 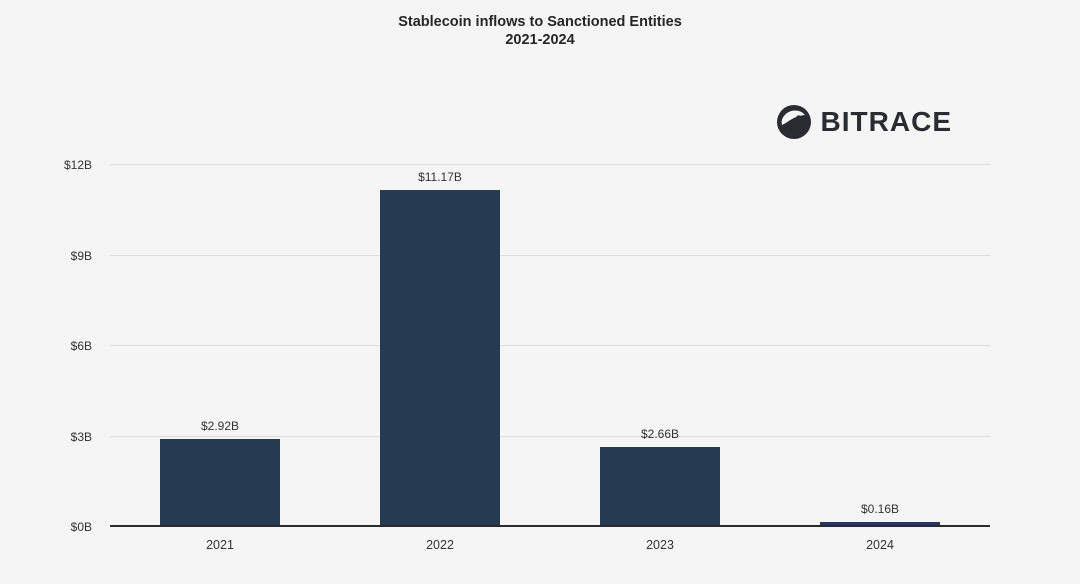 What do you see at coordinates (440, 177) in the screenshot?
I see `bar-value-label: $11.17B` at bounding box center [440, 177].